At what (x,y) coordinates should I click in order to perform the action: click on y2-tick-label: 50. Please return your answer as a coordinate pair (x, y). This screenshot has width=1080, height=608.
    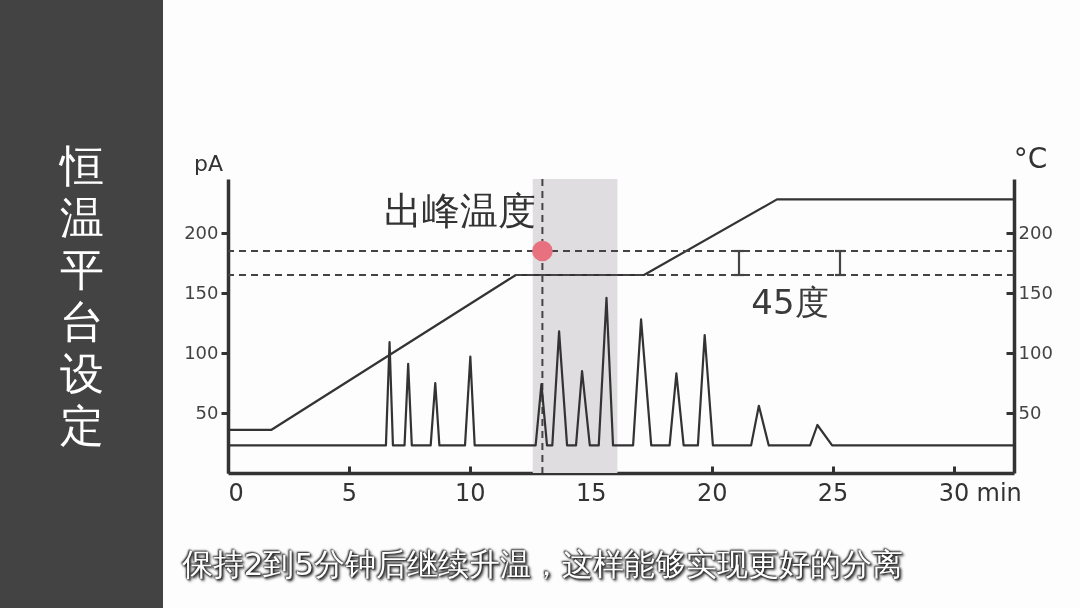
    Looking at the image, I should click on (1030, 412).